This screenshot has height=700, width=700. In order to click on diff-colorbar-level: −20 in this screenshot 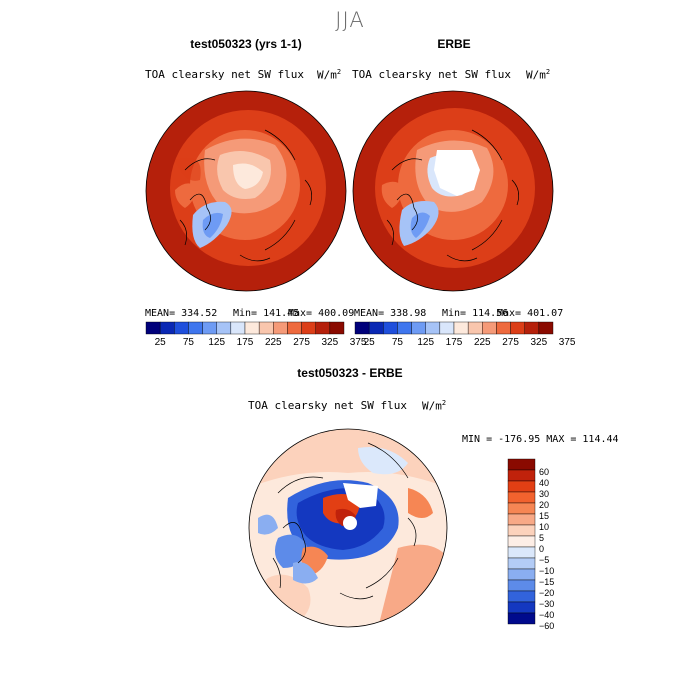, I will do `click(547, 592)`.